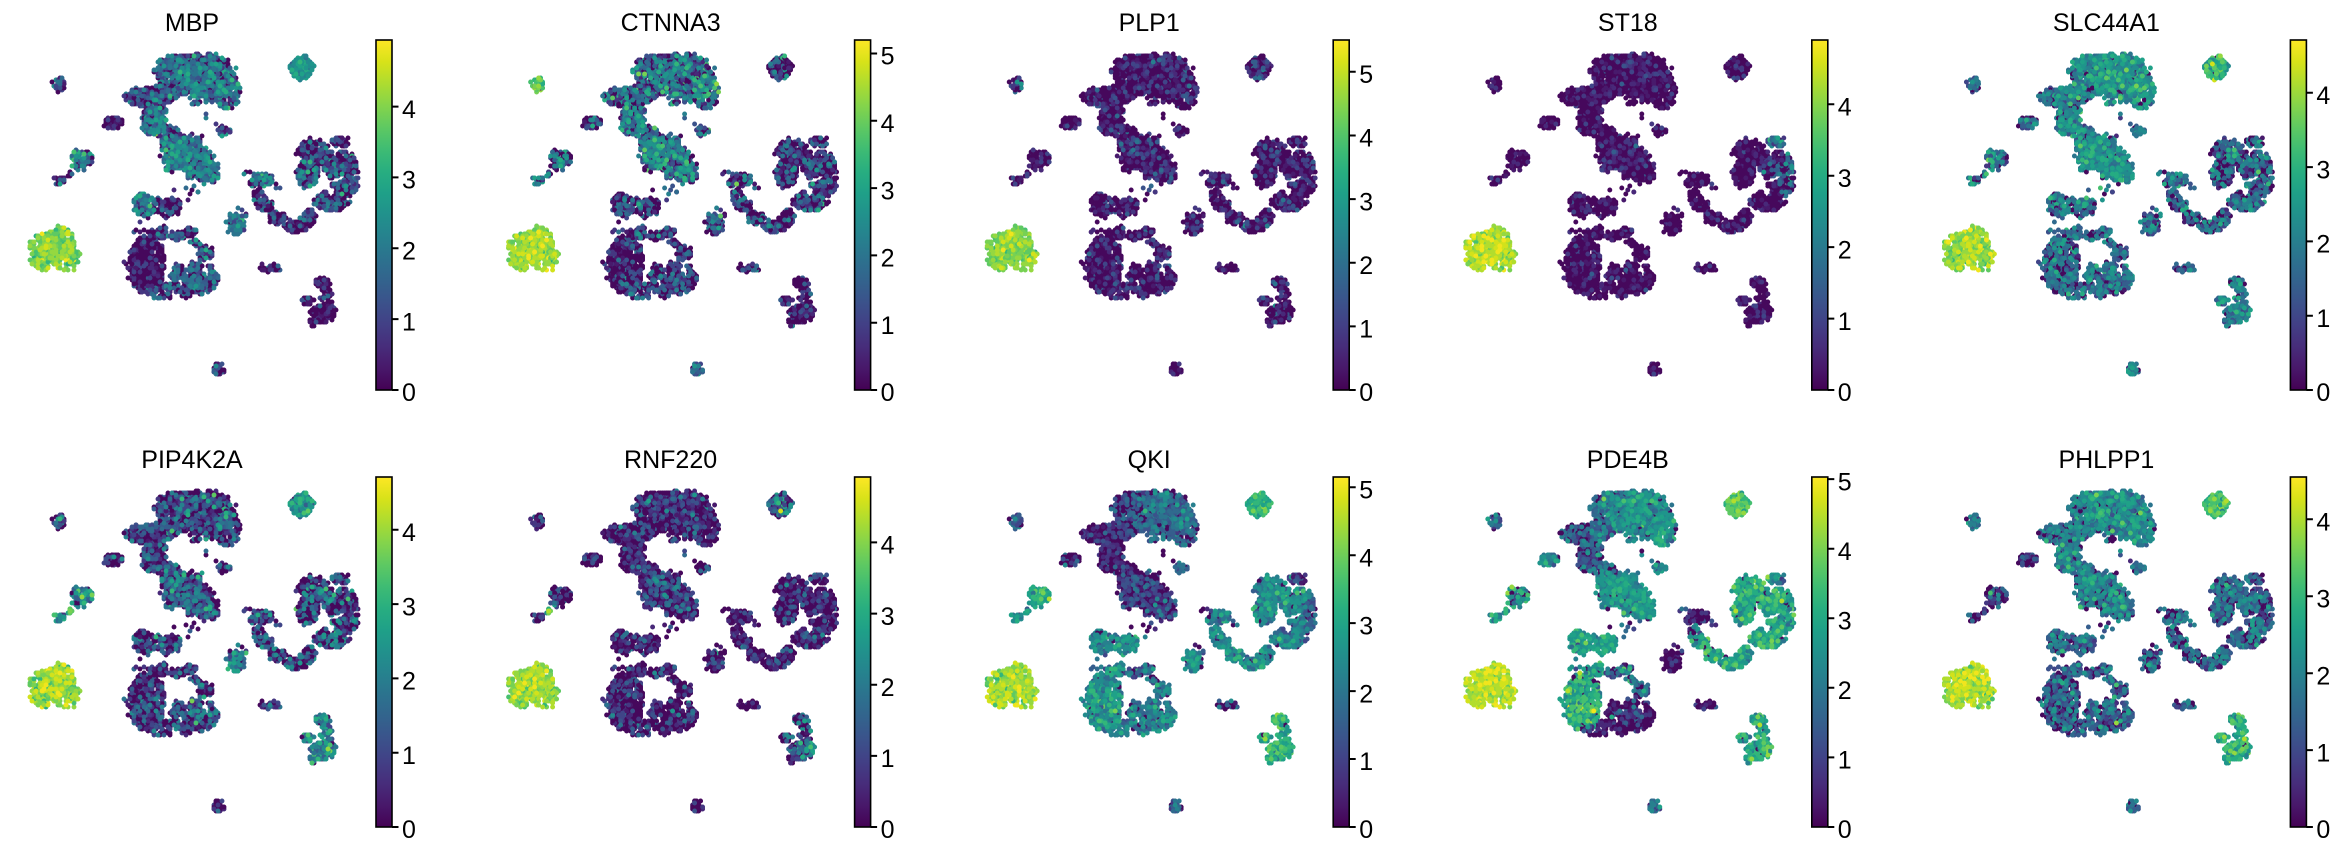 This screenshot has width=2344, height=859. I want to click on svg-text: QKI, so click(1149, 460).